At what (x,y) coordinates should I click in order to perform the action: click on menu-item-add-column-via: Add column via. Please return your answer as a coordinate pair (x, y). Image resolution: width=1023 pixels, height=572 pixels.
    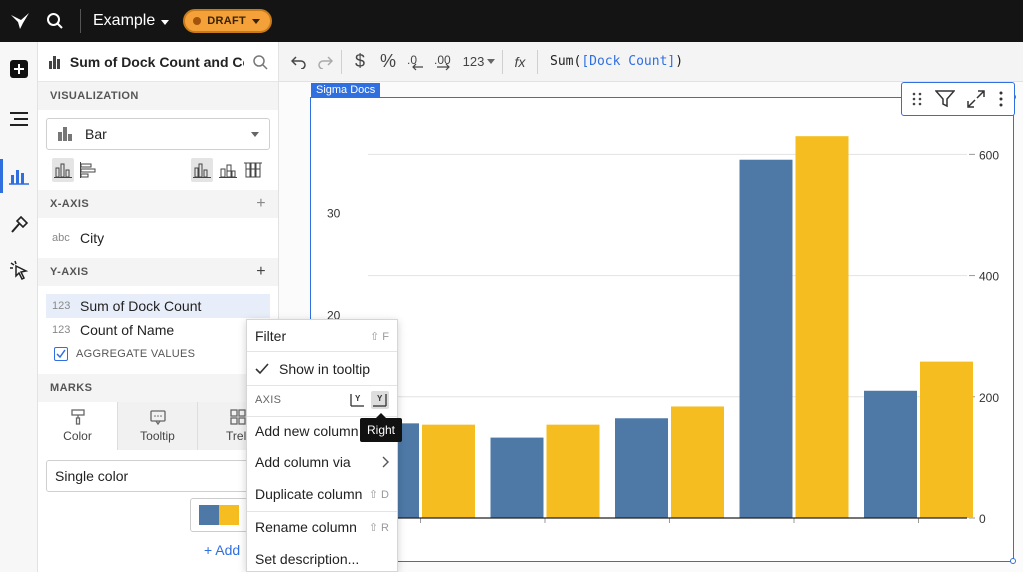
    Looking at the image, I should click on (322, 462).